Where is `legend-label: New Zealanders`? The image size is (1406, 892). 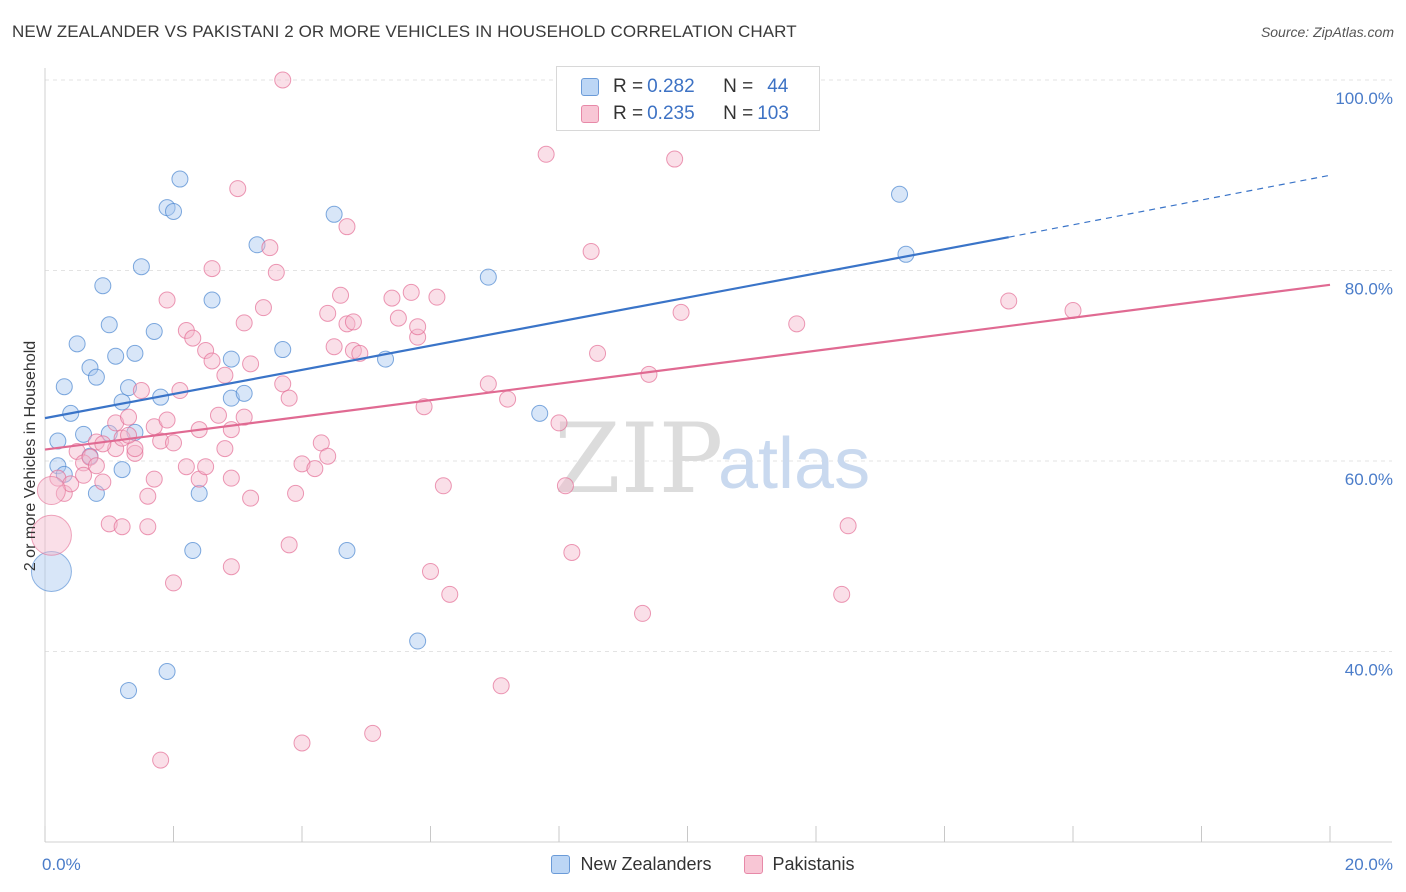
legend-label: New Zealanders is located at coordinates (646, 863).